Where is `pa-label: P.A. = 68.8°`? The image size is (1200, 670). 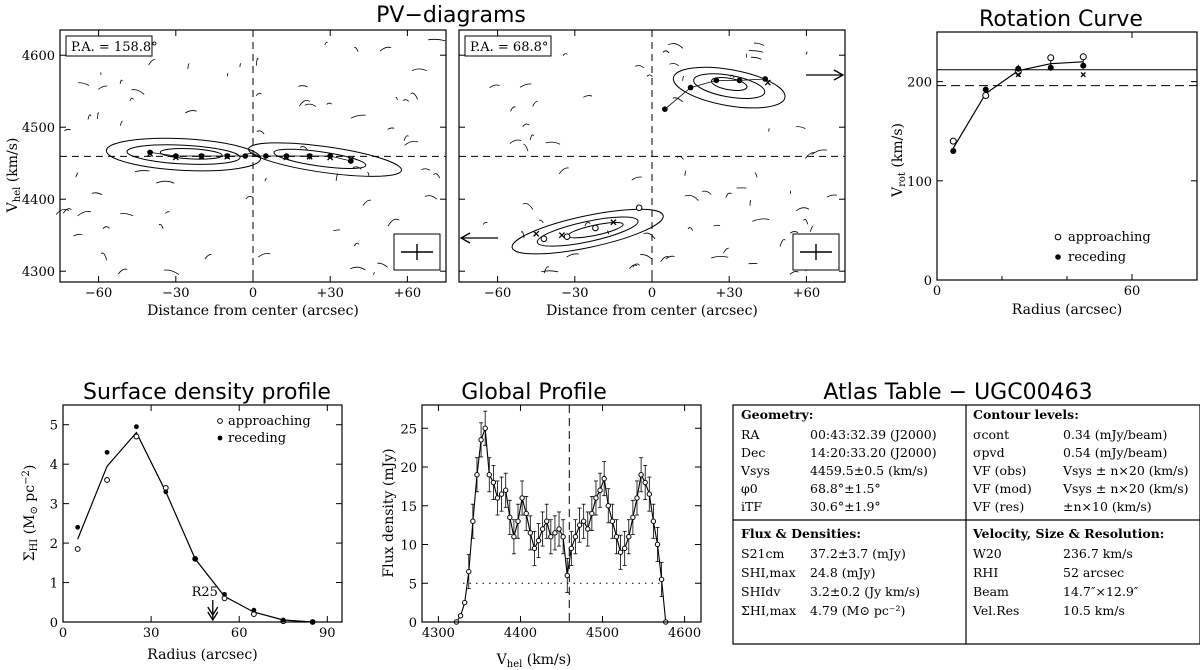 pa-label: P.A. = 68.8° is located at coordinates (509, 47).